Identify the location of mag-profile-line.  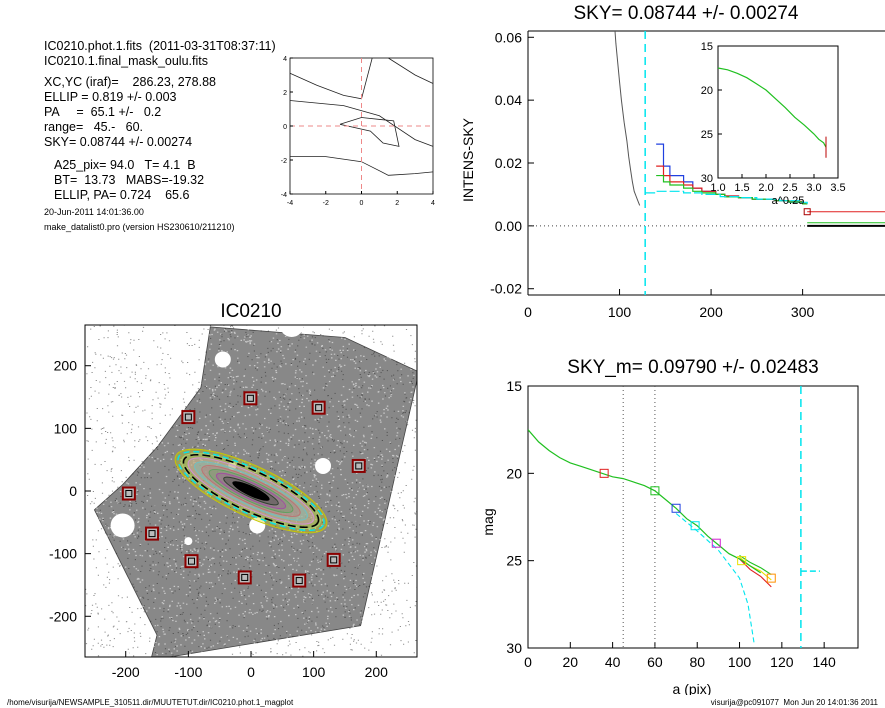
(645, 501).